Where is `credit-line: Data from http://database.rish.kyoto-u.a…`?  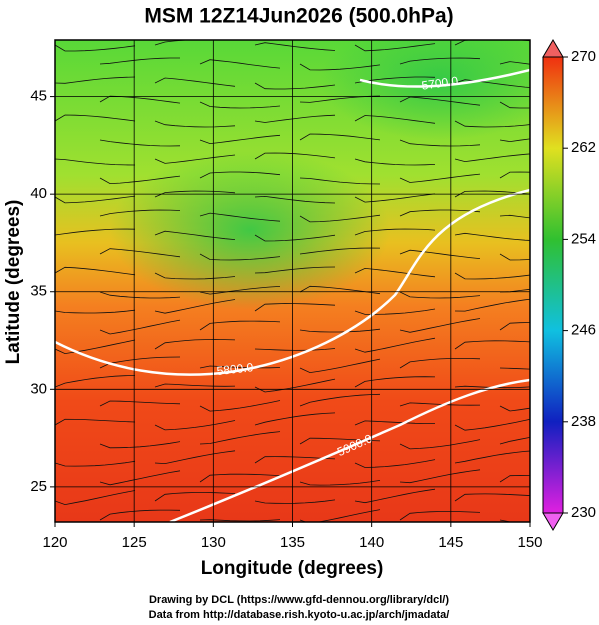 credit-line: Data from http://database.rish.kyoto-u.a… is located at coordinates (299, 615).